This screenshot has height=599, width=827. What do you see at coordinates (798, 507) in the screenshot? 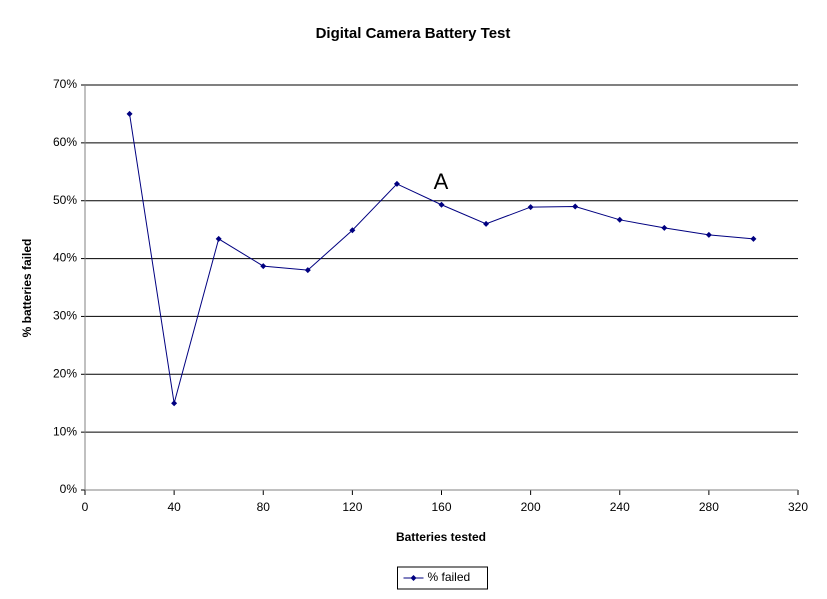
I see `x-tick-label: 320` at bounding box center [798, 507].